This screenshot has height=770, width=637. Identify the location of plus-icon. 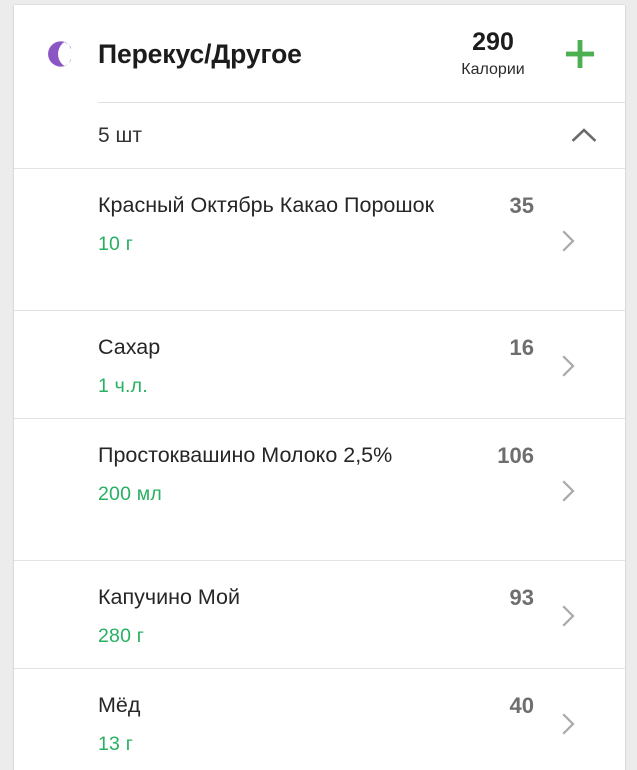
(580, 54).